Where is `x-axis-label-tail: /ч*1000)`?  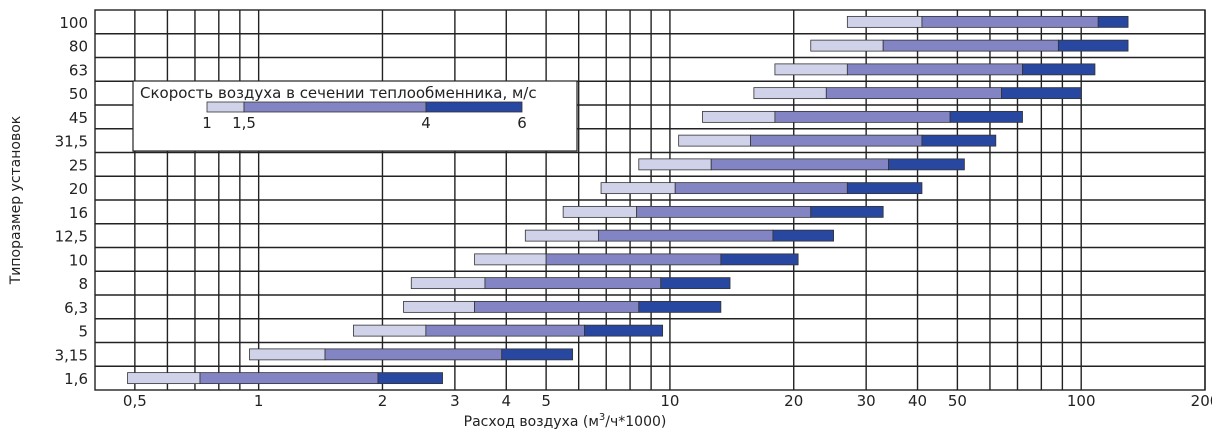
x-axis-label-tail: /ч*1000) is located at coordinates (635, 422).